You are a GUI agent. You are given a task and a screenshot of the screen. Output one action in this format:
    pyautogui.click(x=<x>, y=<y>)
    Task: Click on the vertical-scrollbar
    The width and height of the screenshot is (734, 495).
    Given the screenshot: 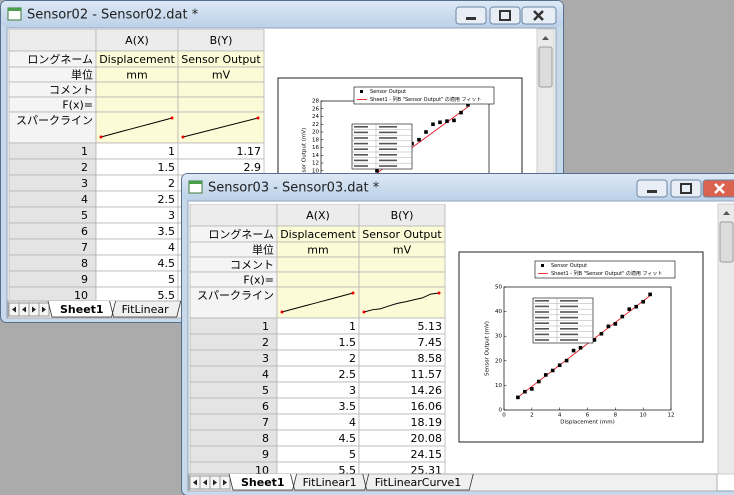 What is the action you would take?
    pyautogui.click(x=725, y=339)
    